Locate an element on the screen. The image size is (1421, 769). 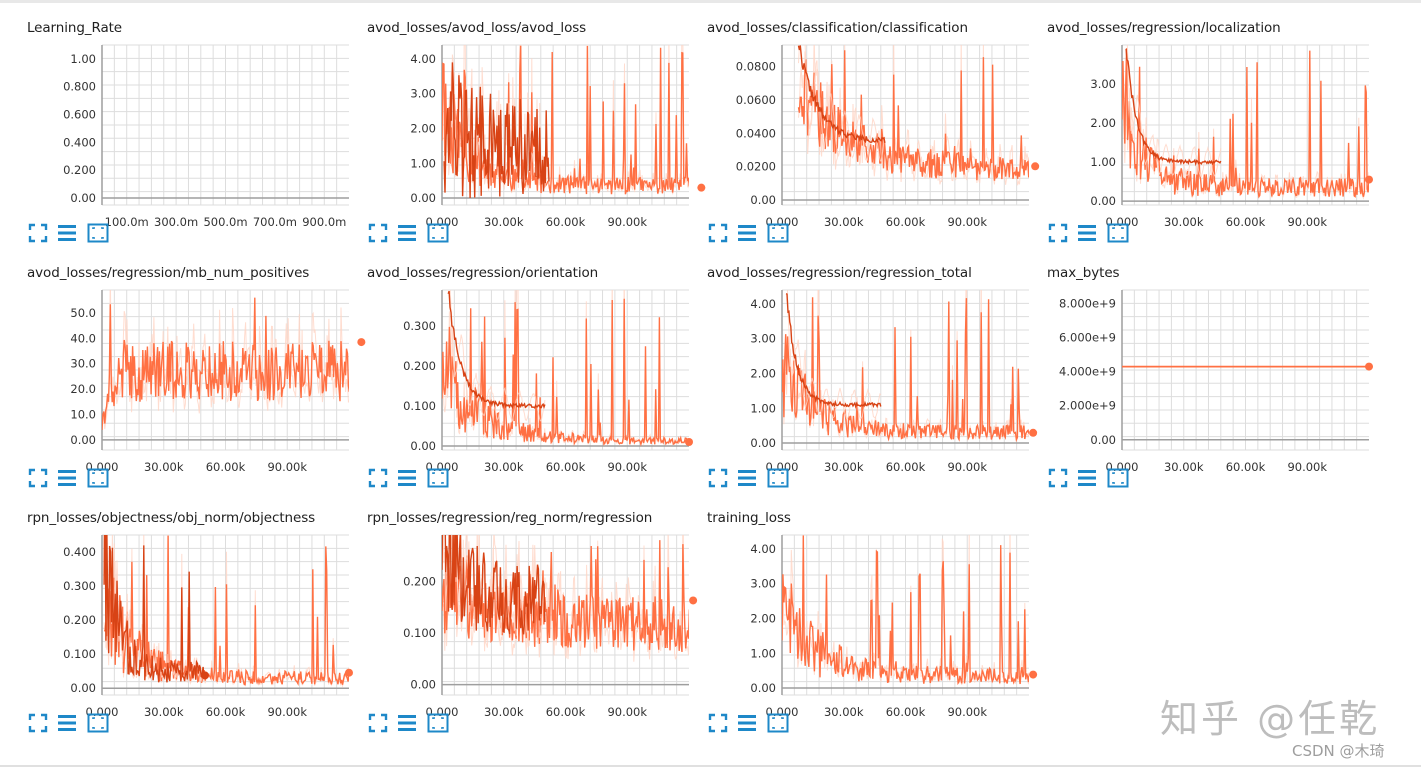
y-tick-label: 0.100 is located at coordinates (79, 654).